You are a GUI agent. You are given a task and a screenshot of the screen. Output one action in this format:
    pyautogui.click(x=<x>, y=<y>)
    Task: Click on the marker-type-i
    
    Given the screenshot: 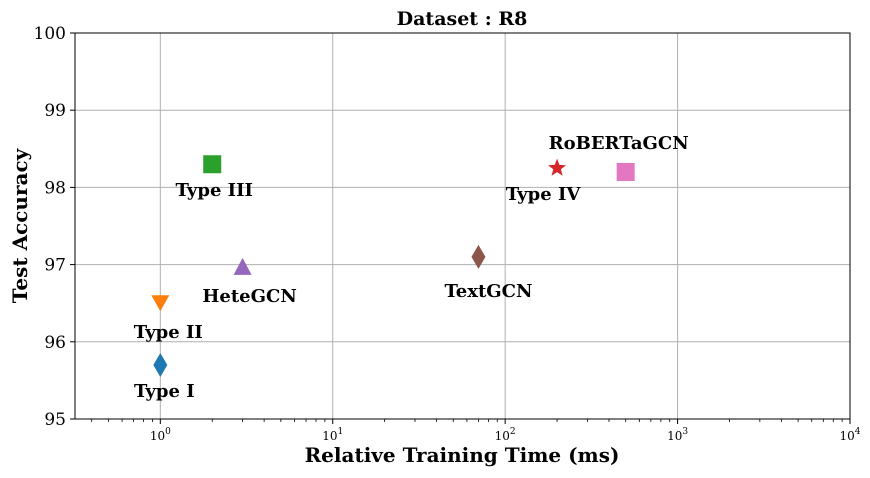 What is the action you would take?
    pyautogui.click(x=160, y=364)
    